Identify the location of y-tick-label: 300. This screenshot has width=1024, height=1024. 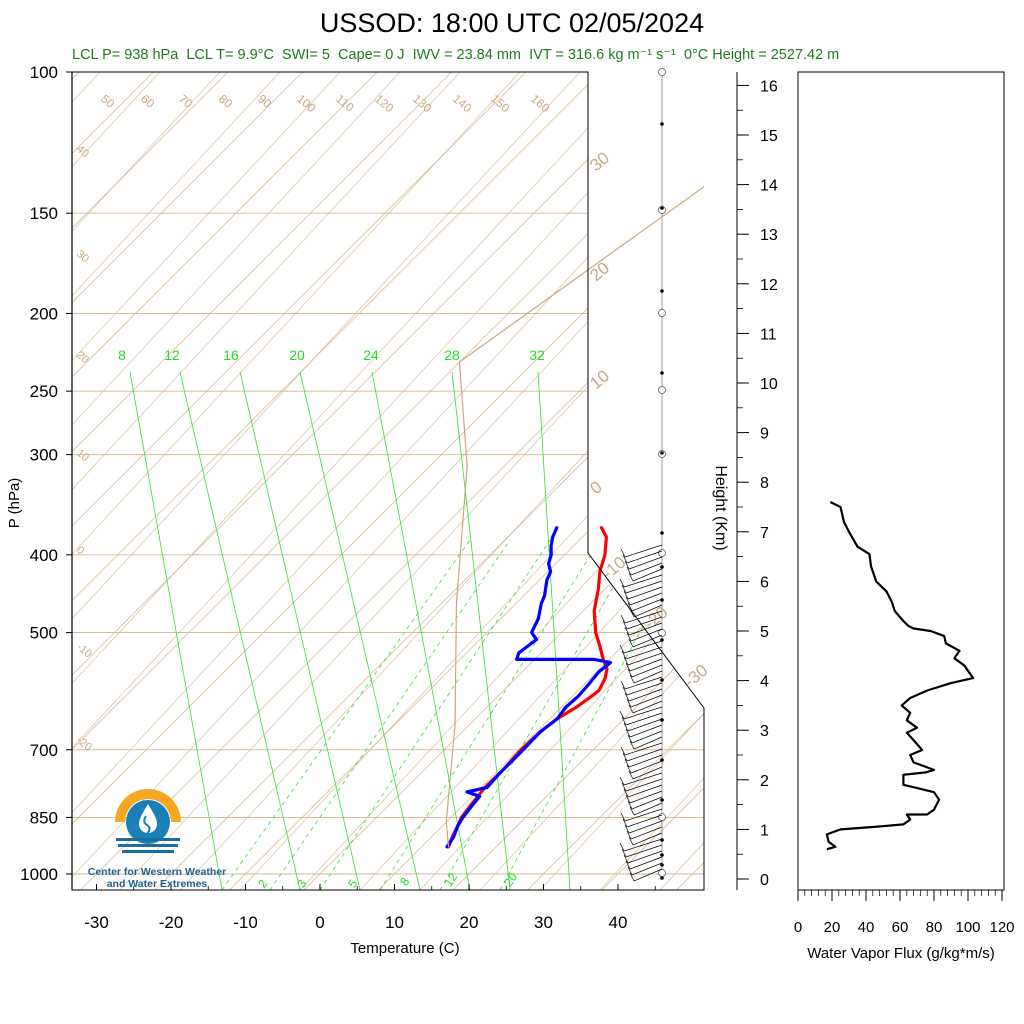
(44, 455).